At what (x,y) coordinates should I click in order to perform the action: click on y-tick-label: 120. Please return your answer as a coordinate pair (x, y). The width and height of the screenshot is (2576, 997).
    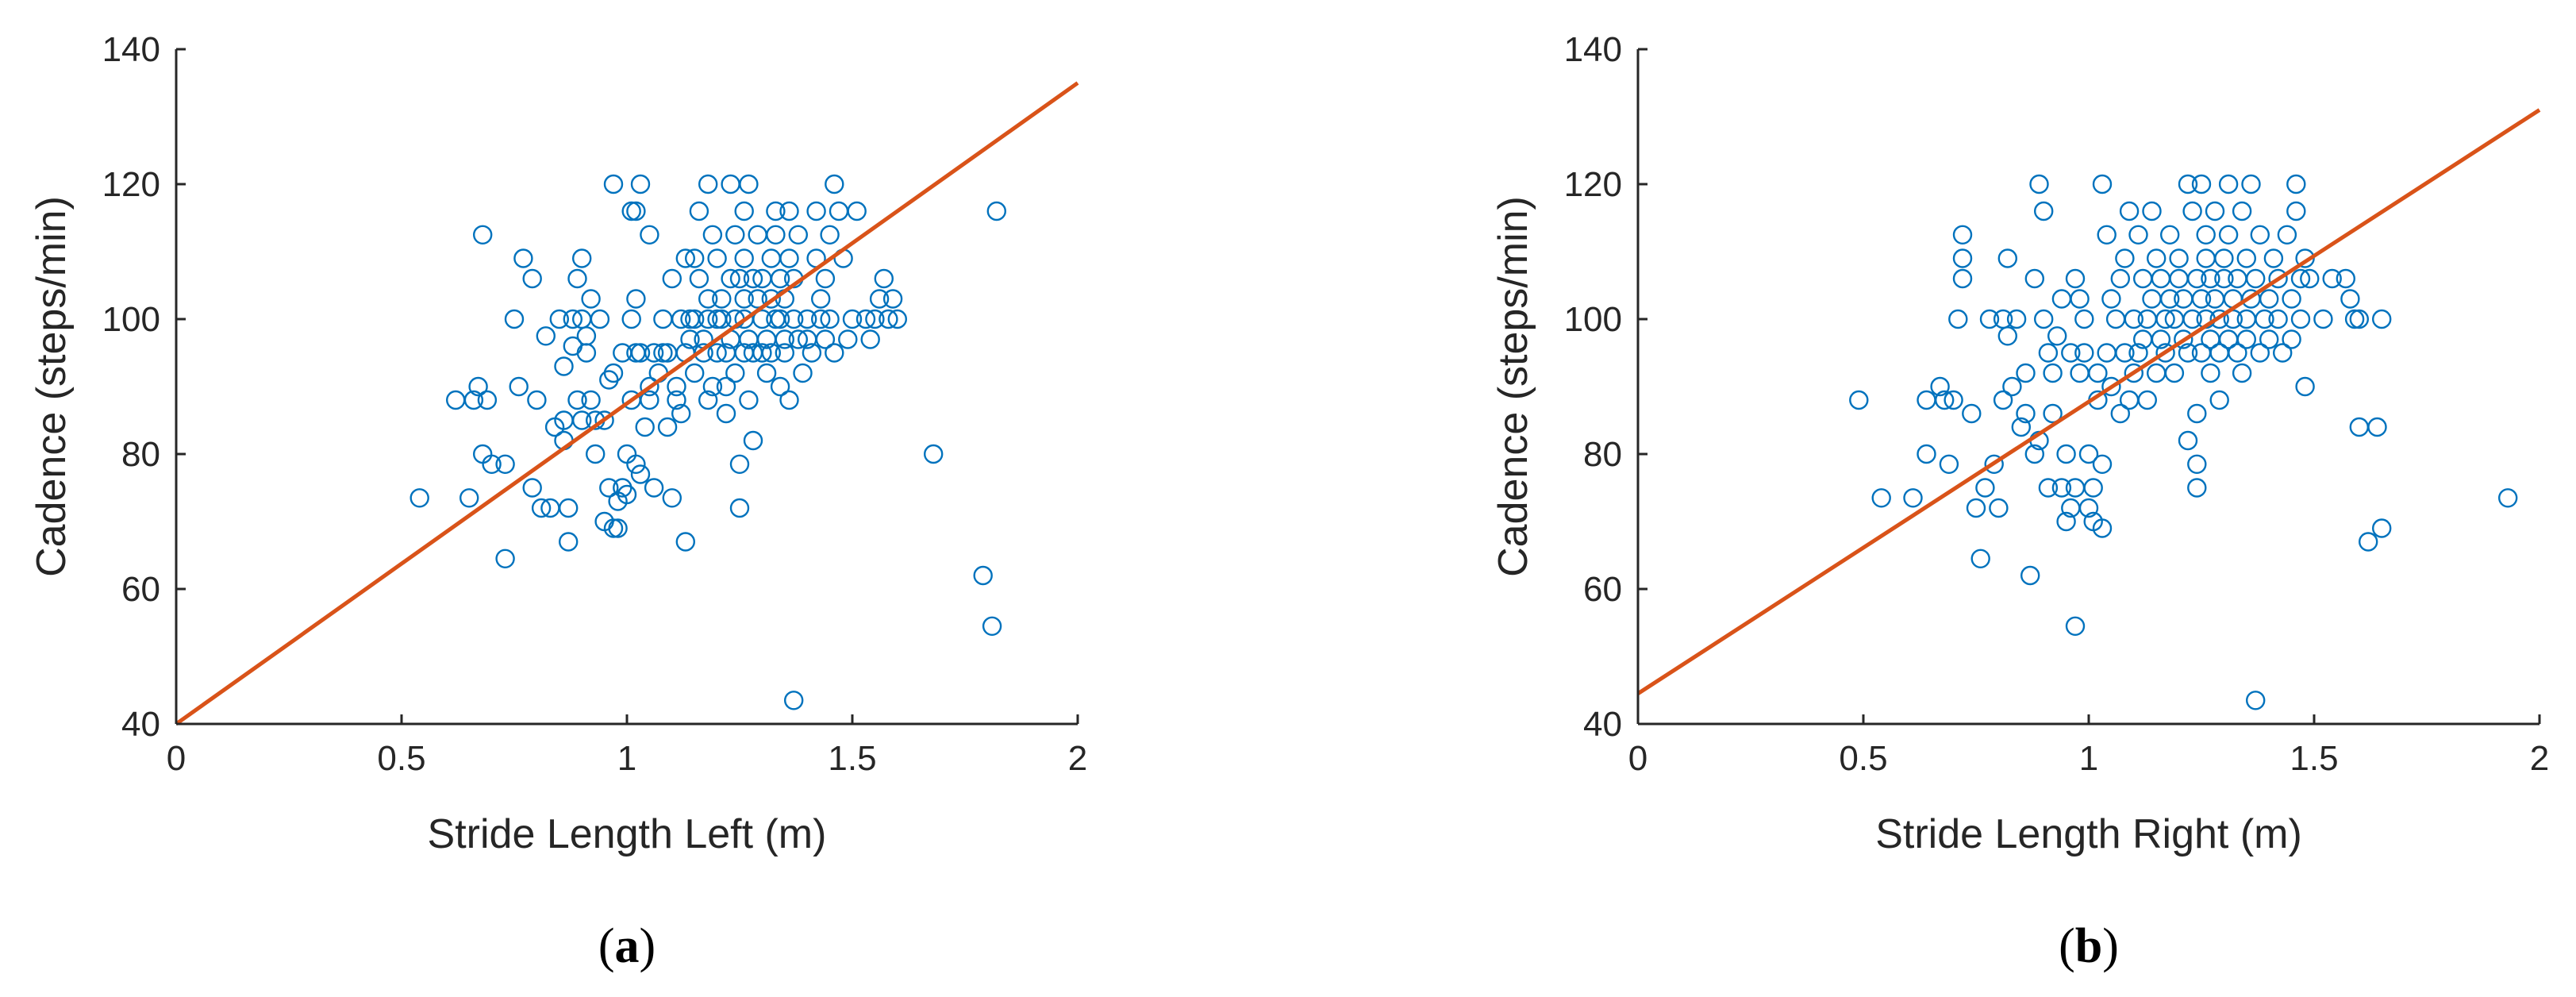
    Looking at the image, I should click on (131, 184).